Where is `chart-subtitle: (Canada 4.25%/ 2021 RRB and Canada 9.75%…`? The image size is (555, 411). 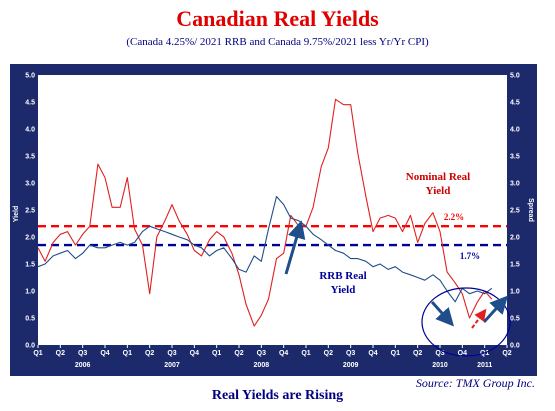
chart-subtitle: (Canada 4.25%/ 2021 RRB and Canada 9.75%… is located at coordinates (277, 42).